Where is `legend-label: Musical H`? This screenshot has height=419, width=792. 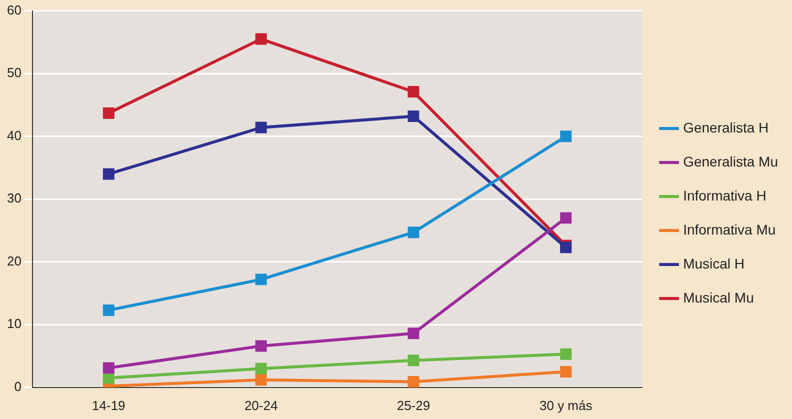 legend-label: Musical H is located at coordinates (714, 263).